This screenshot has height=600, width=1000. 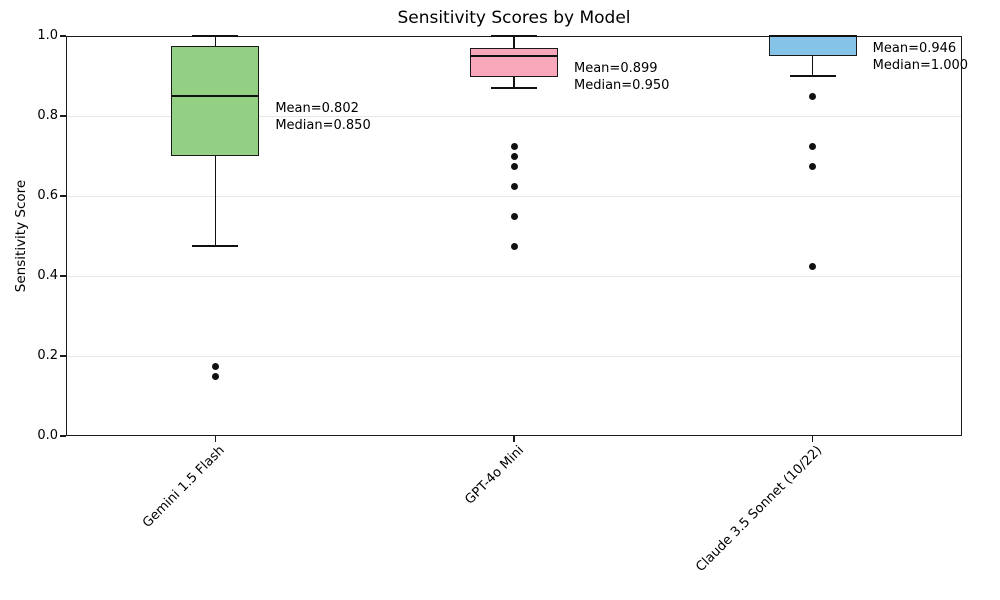 I want to click on annotation-line: Median=0.950, so click(x=622, y=85).